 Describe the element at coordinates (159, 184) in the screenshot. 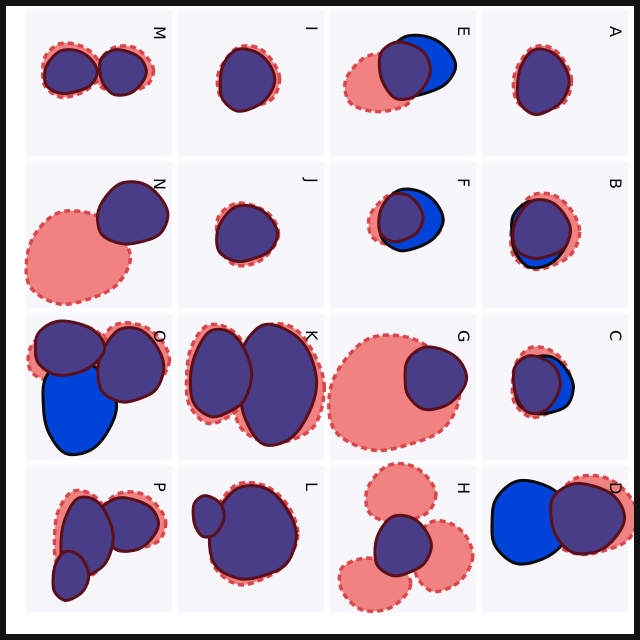

I see `panel-label: N` at that location.